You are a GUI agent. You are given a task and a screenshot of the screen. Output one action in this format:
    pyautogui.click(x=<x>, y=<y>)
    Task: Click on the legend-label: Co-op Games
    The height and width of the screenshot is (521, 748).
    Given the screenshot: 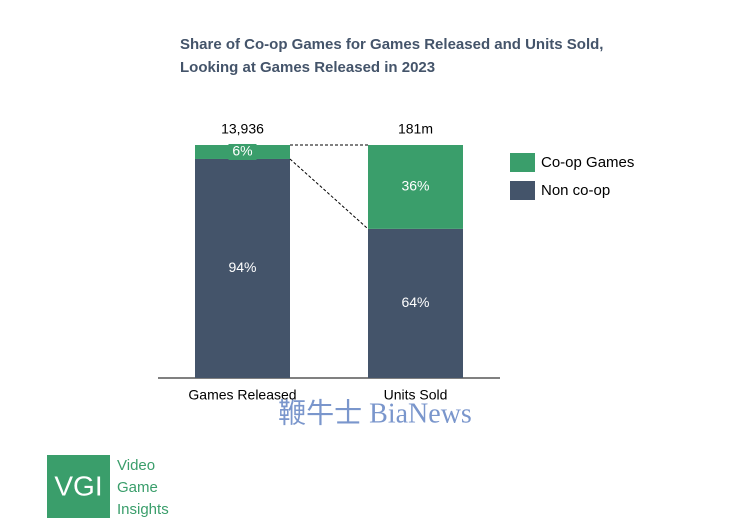 What is the action you would take?
    pyautogui.click(x=587, y=162)
    